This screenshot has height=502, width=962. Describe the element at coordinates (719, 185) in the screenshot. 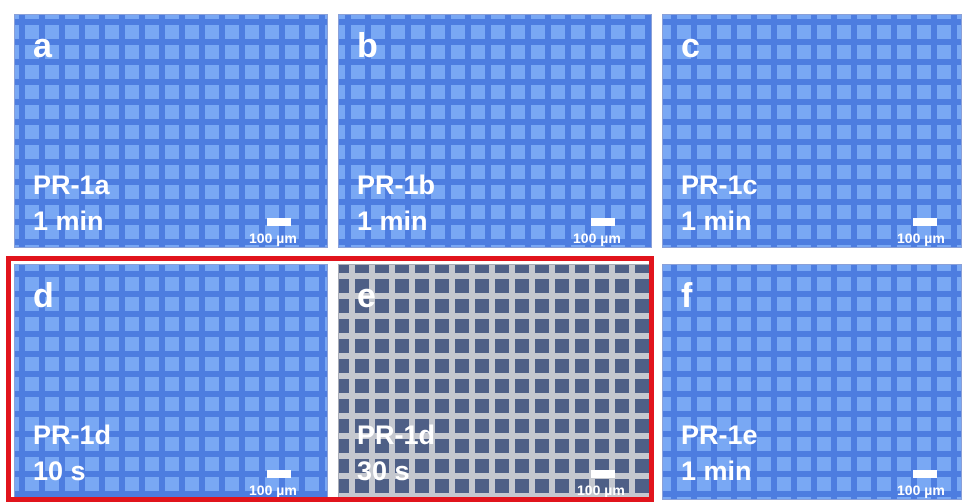

I see `sample-label: PR-1c` at that location.